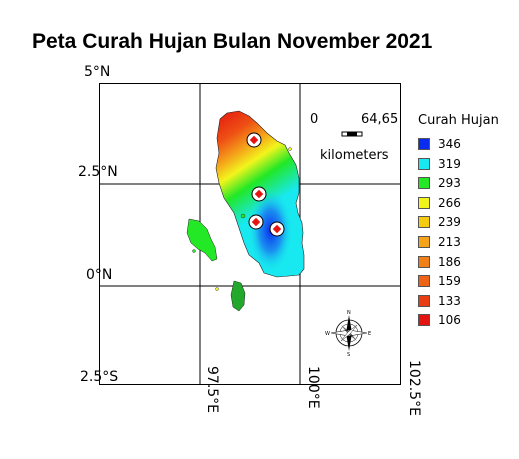  I want to click on legend-item: 266, so click(439, 203).